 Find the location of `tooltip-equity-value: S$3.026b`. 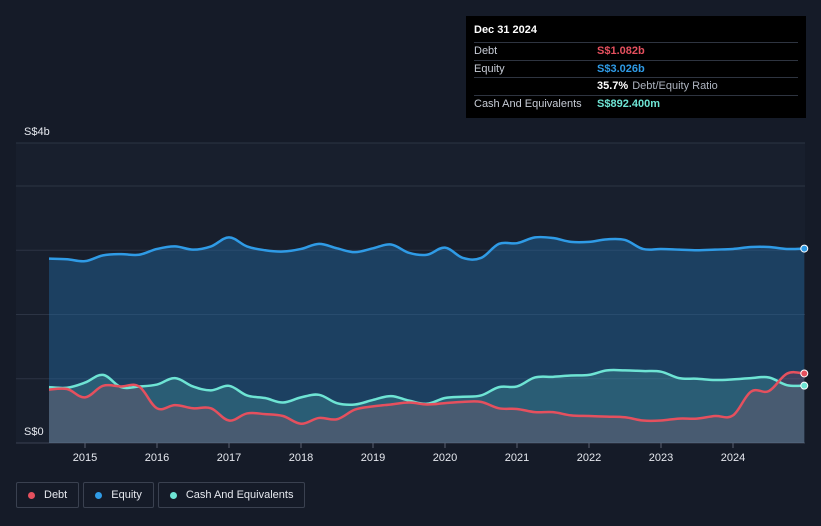

tooltip-equity-value: S$3.026b is located at coordinates (621, 68).